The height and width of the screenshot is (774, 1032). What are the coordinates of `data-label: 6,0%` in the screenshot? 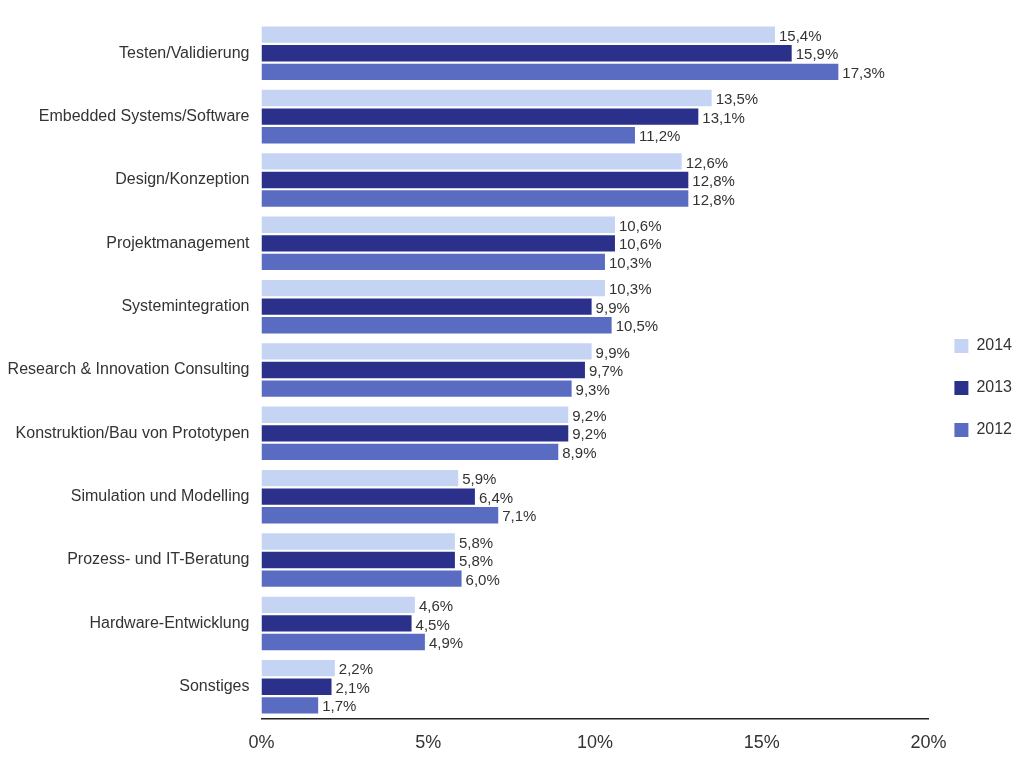 It's located at (482, 579).